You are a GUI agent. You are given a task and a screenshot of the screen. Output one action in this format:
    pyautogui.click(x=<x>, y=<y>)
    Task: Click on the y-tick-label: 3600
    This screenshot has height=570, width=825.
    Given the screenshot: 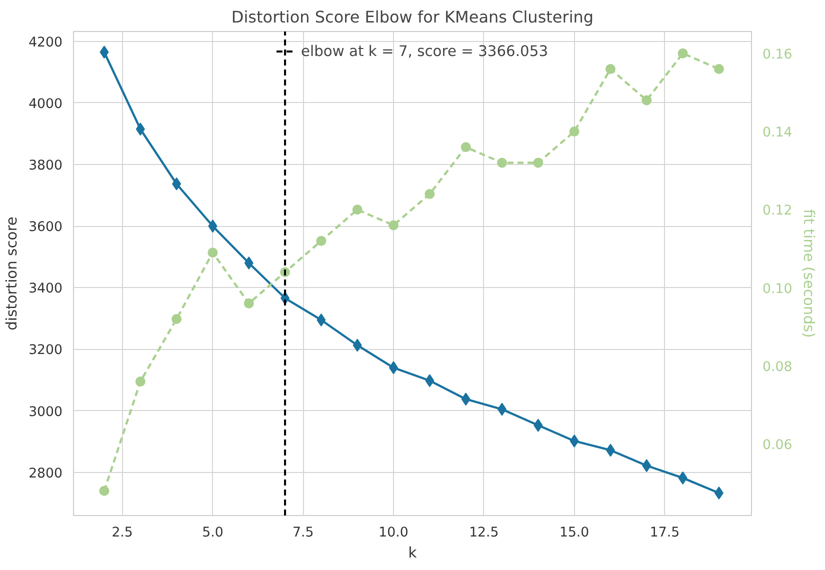 What is the action you would take?
    pyautogui.click(x=45, y=228)
    